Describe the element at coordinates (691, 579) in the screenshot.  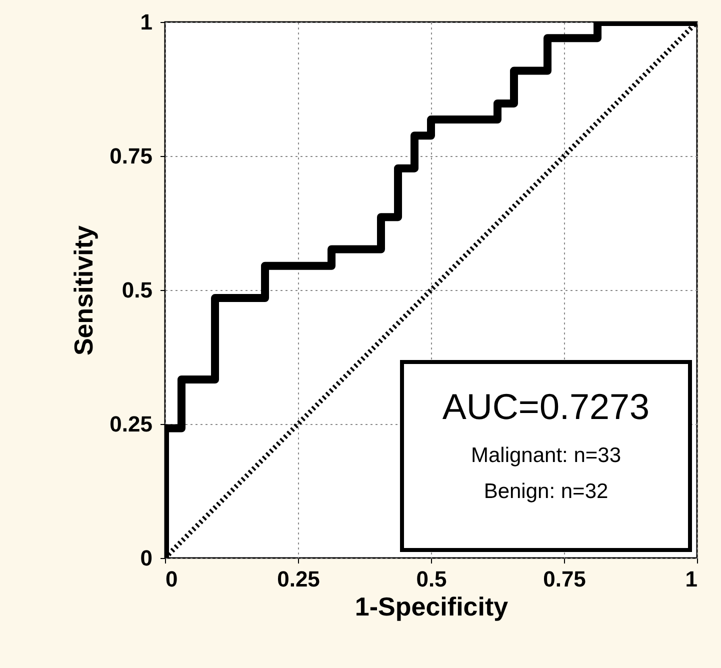
I see `x-tick-label: 1` at that location.